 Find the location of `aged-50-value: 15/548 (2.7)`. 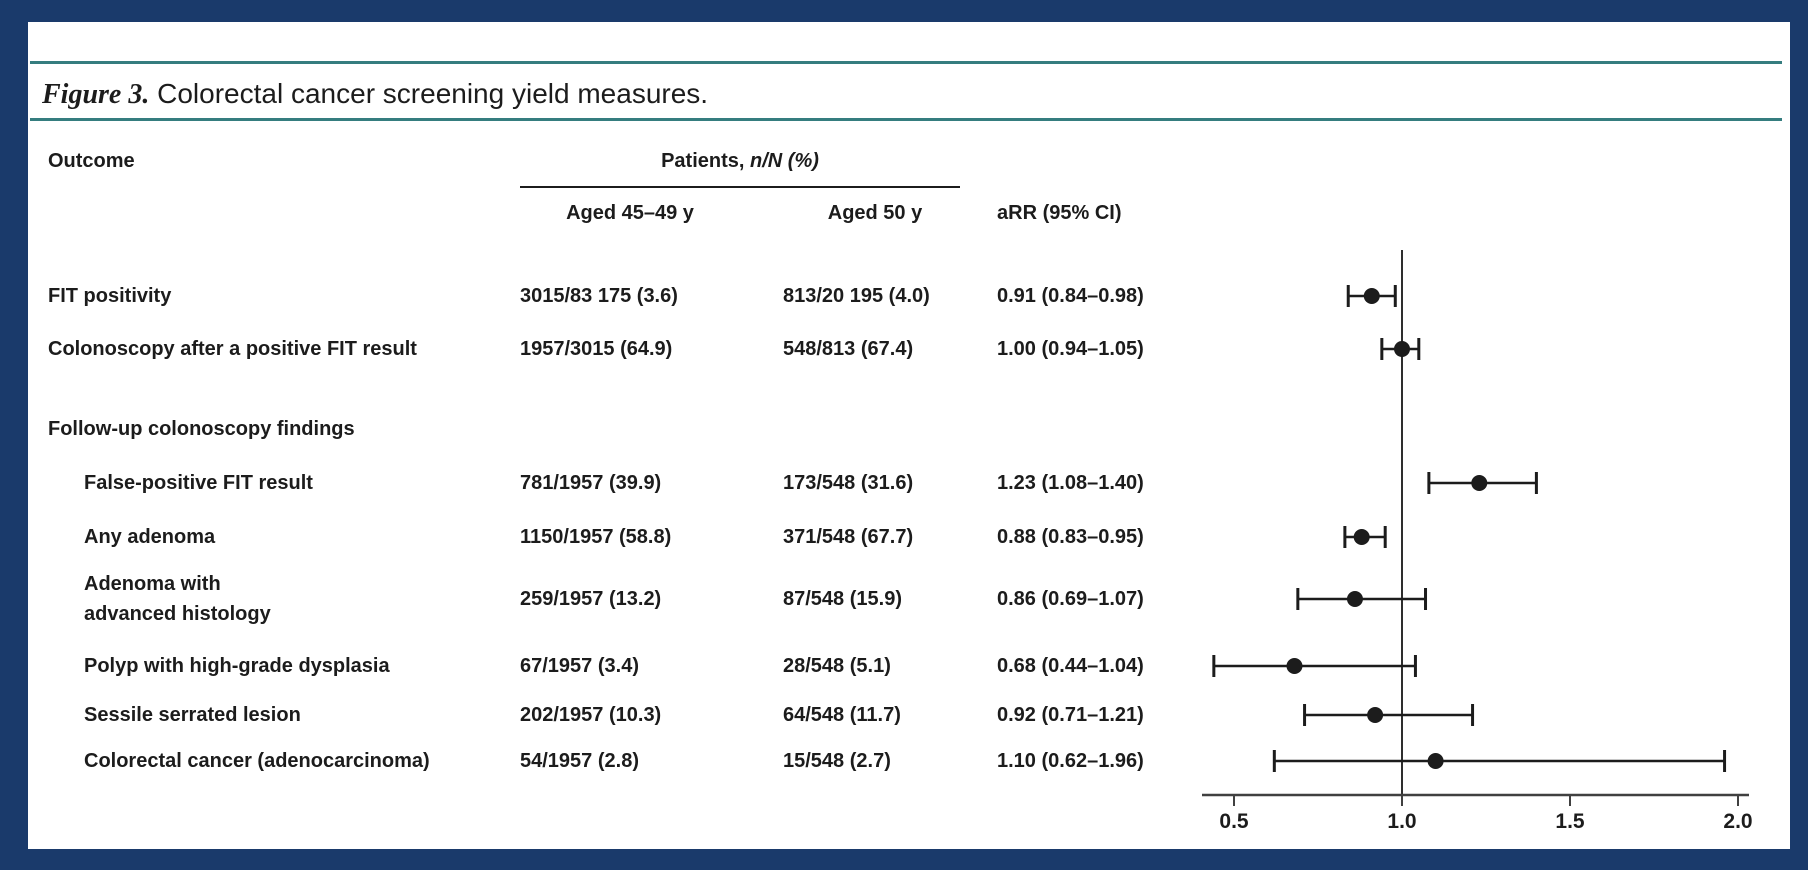

aged-50-value: 15/548 (2.7) is located at coordinates (837, 761).